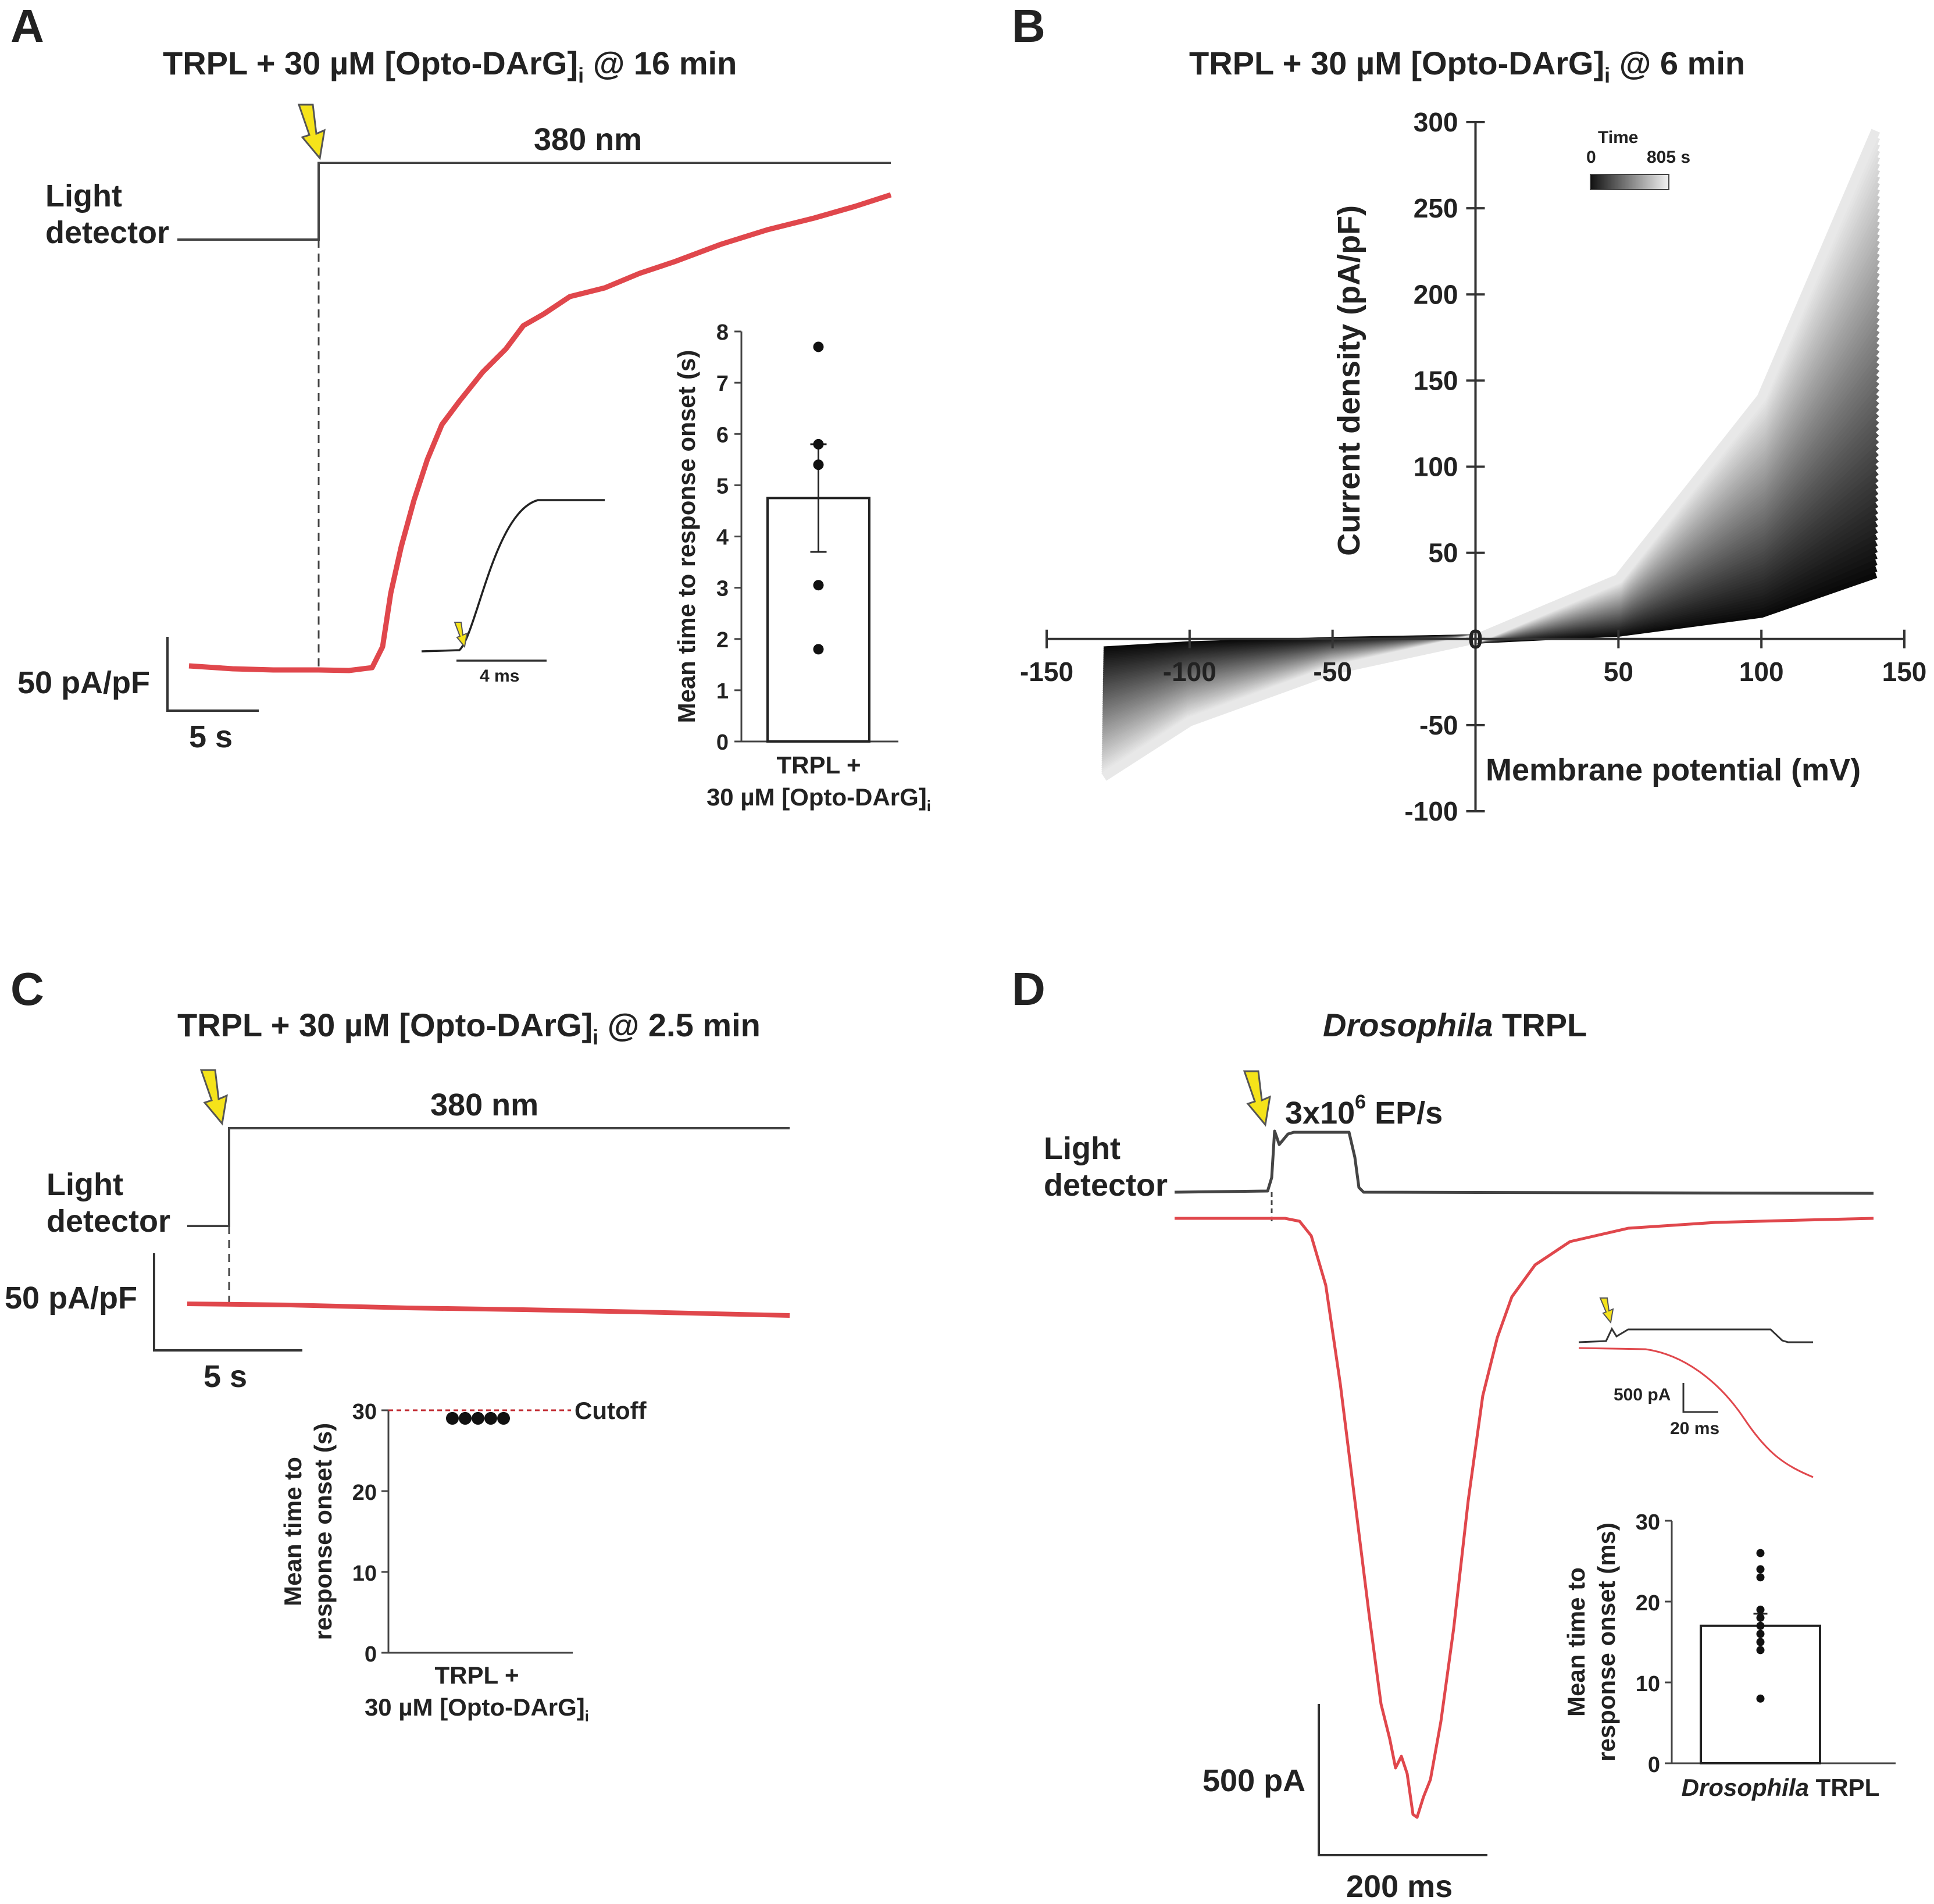 This screenshot has height=1904, width=1934. What do you see at coordinates (1431, 811) in the screenshot?
I see `b-y-tick-label: -100` at bounding box center [1431, 811].